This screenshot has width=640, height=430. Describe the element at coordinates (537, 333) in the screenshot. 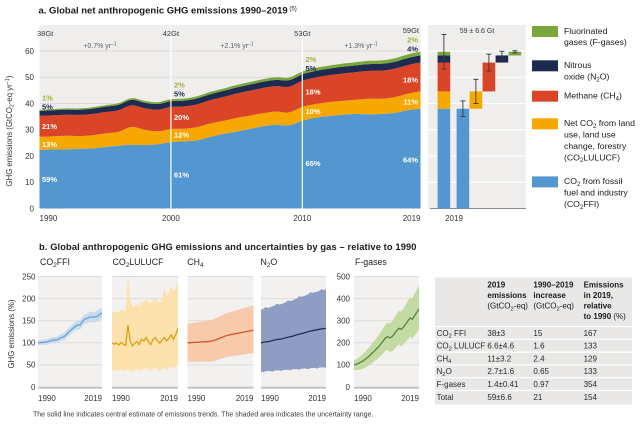

I see `svg-text: 15` at that location.